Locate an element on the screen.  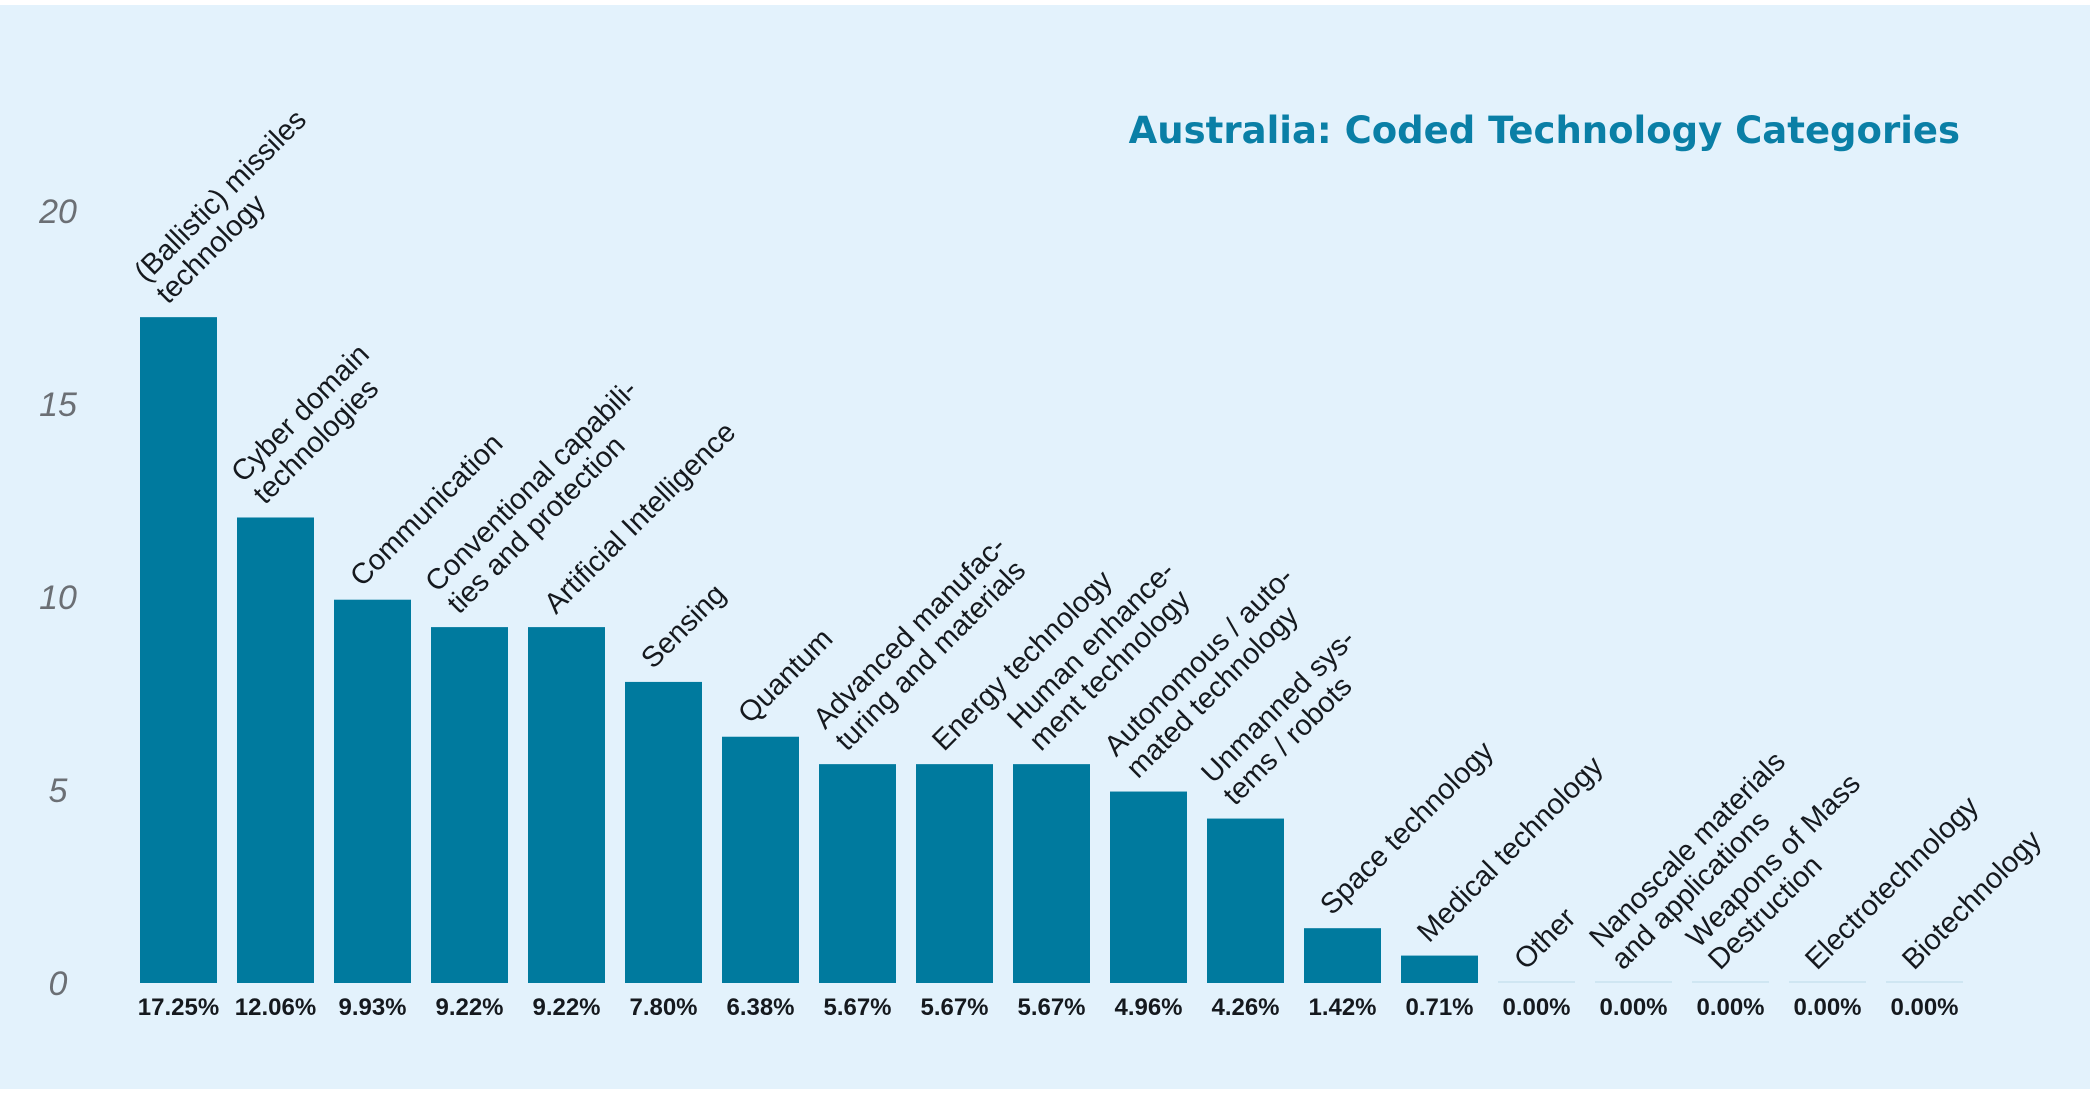
value-label: 4.26% is located at coordinates (1245, 1007).